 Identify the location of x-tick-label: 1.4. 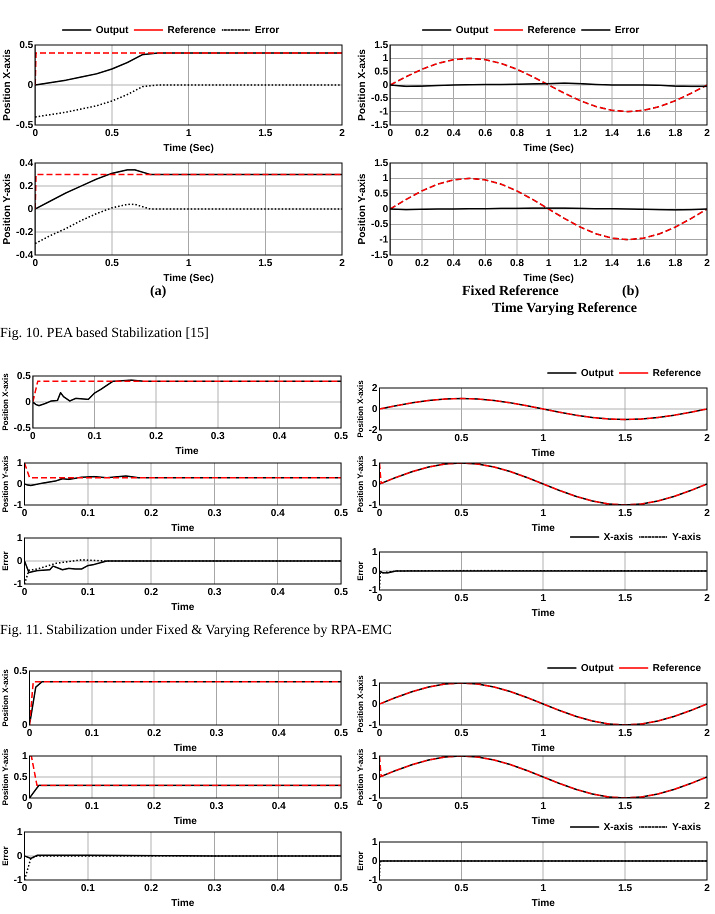
(612, 133).